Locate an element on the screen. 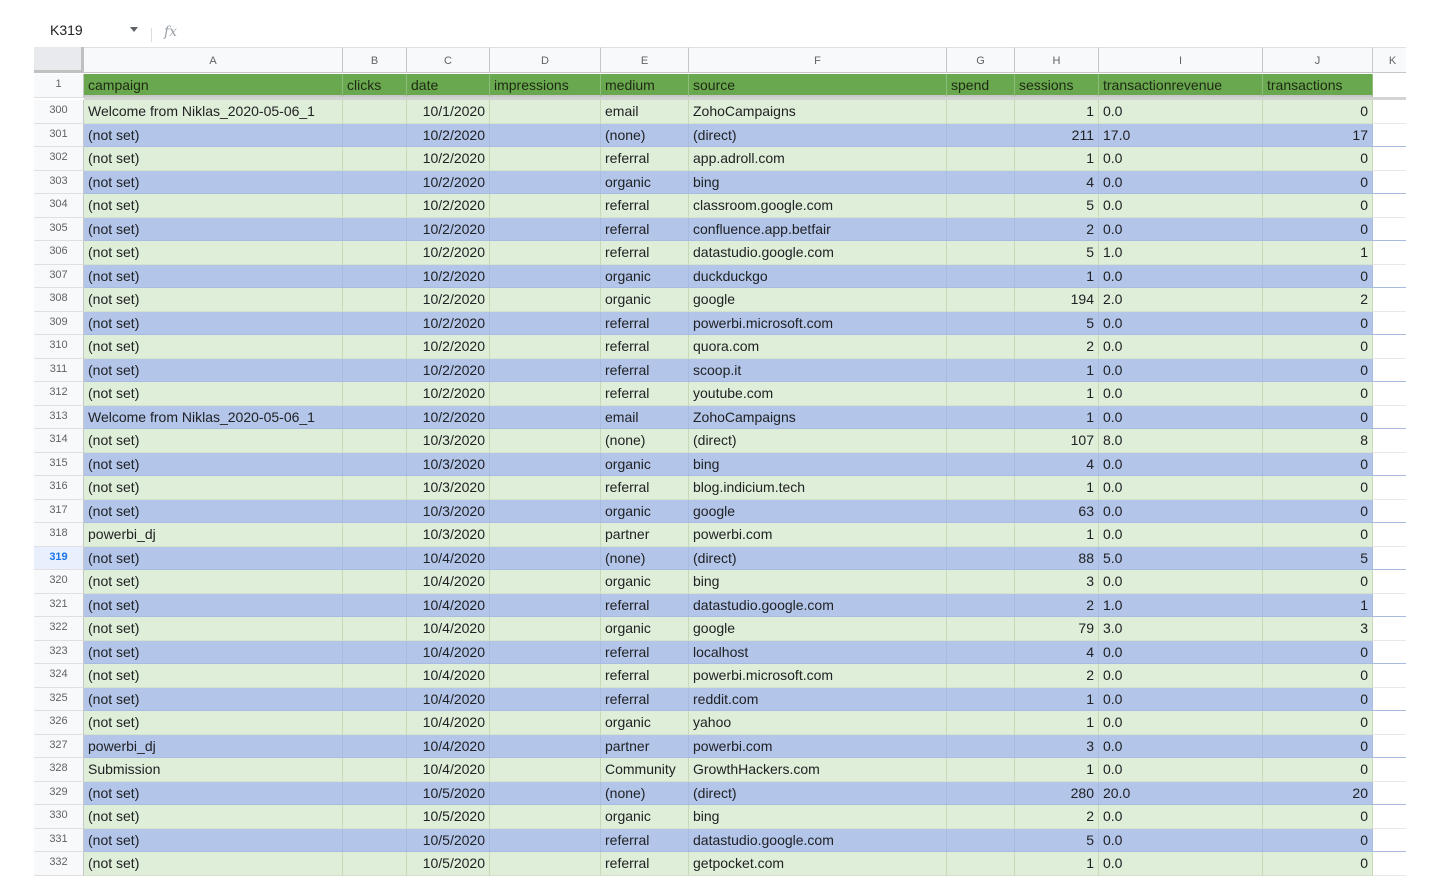 The height and width of the screenshot is (880, 1436). column-header-d: D is located at coordinates (545, 60).